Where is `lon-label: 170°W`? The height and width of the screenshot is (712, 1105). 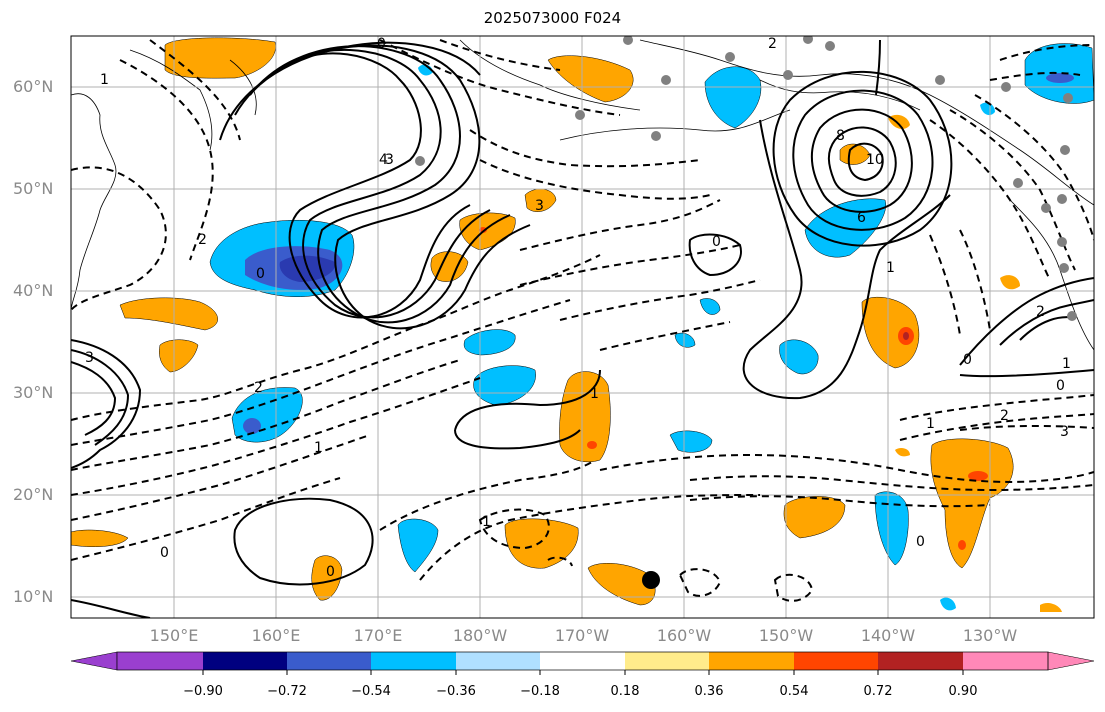
lon-label: 170°W is located at coordinates (582, 635).